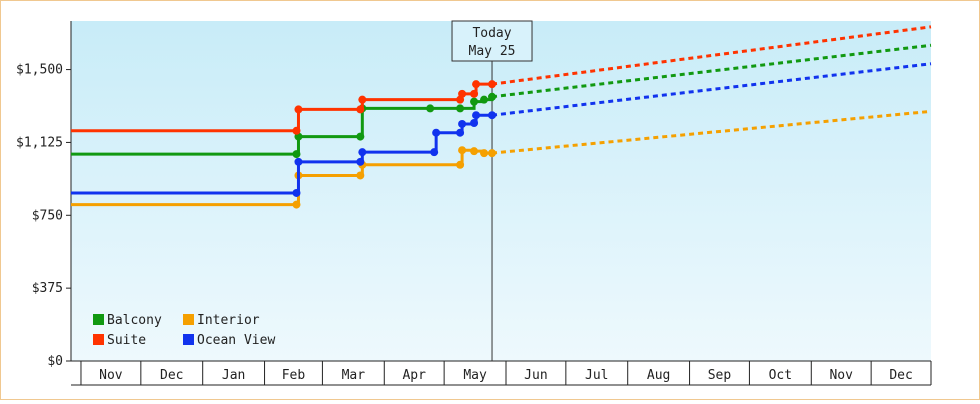 This screenshot has height=404, width=980. What do you see at coordinates (780, 375) in the screenshot?
I see `x-tick-label: Oct` at bounding box center [780, 375].